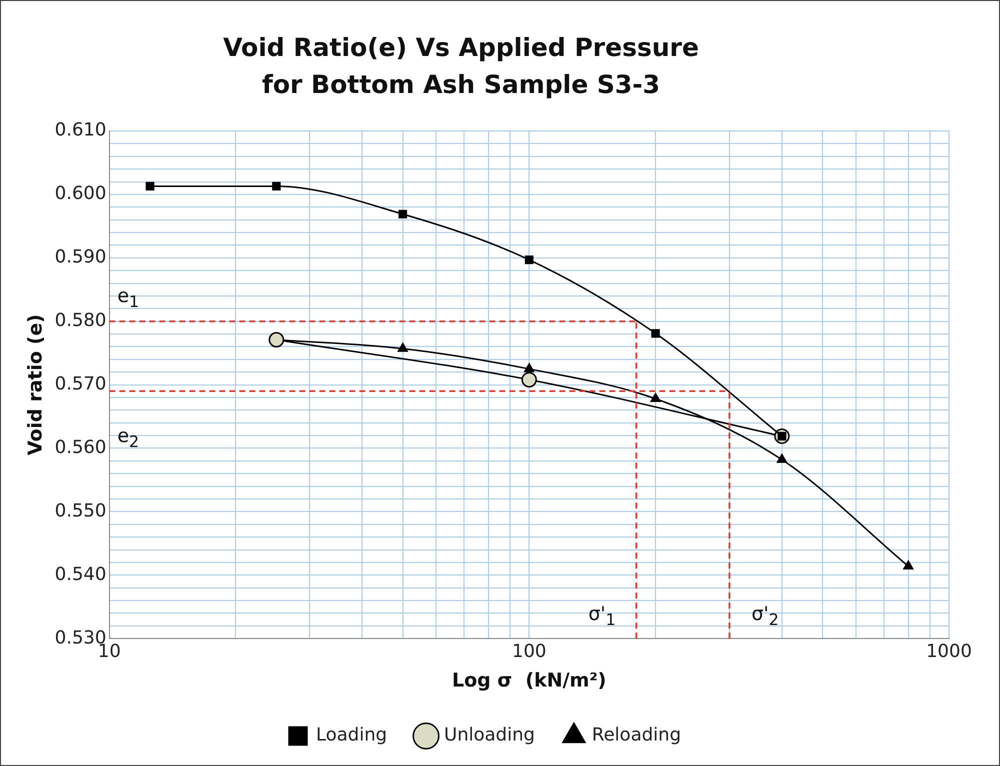 The image size is (1000, 766). I want to click on x-tick-label: 100, so click(529, 651).